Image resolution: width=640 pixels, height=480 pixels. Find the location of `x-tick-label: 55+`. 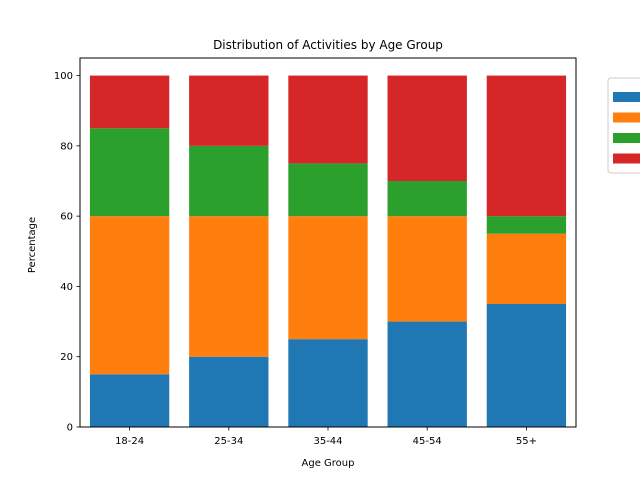

x-tick-label: 55+ is located at coordinates (526, 441).